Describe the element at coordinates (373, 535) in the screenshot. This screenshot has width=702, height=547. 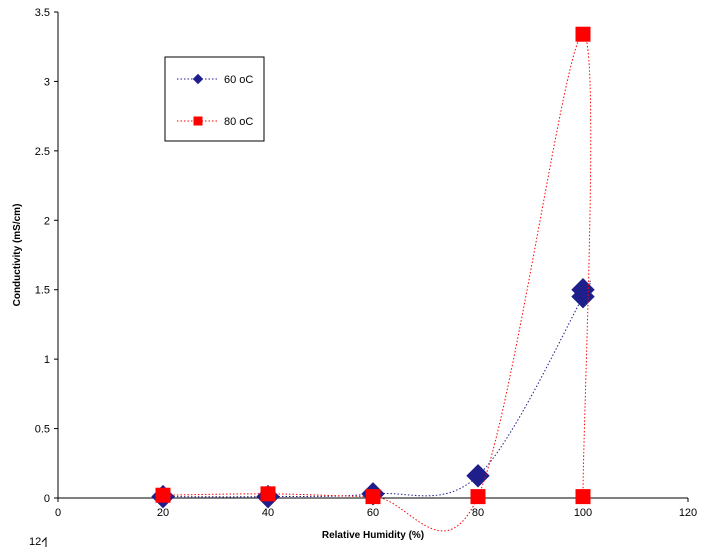
I see `x-axis-title: Relative Humidity (%)` at that location.